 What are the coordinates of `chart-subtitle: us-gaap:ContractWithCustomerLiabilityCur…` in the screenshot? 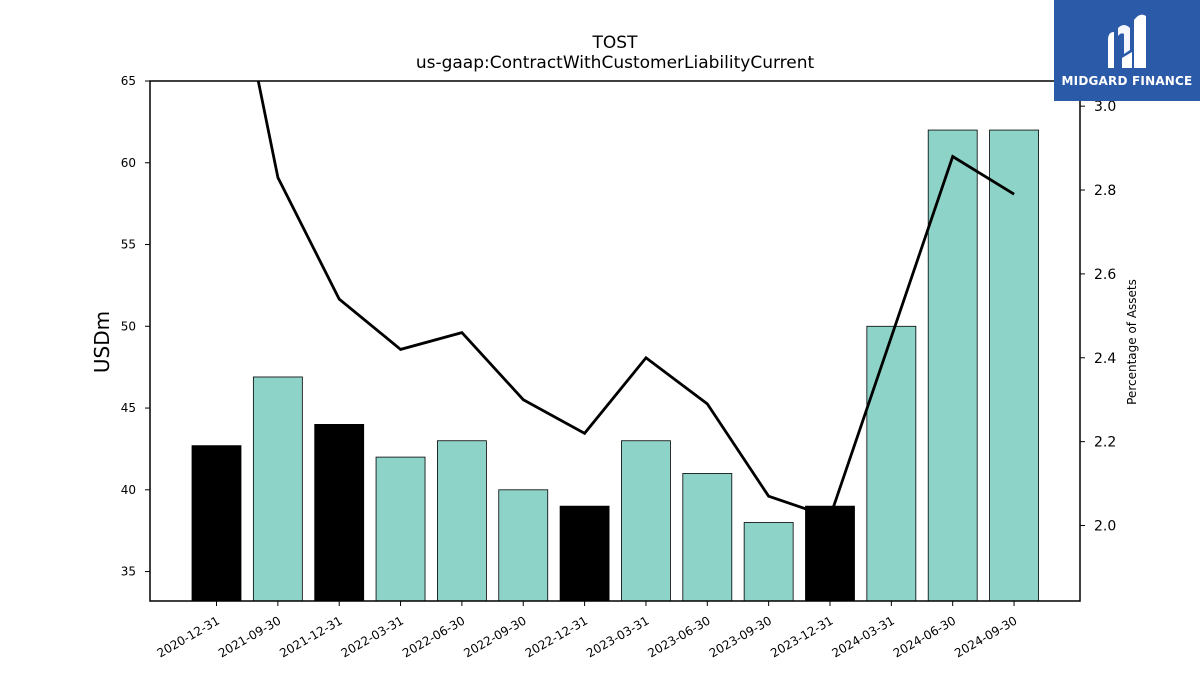 It's located at (615, 63).